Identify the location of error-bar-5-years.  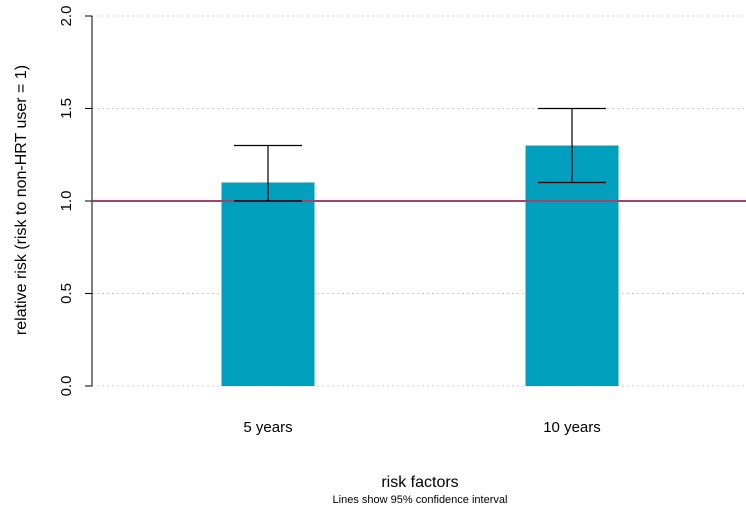
(268, 173).